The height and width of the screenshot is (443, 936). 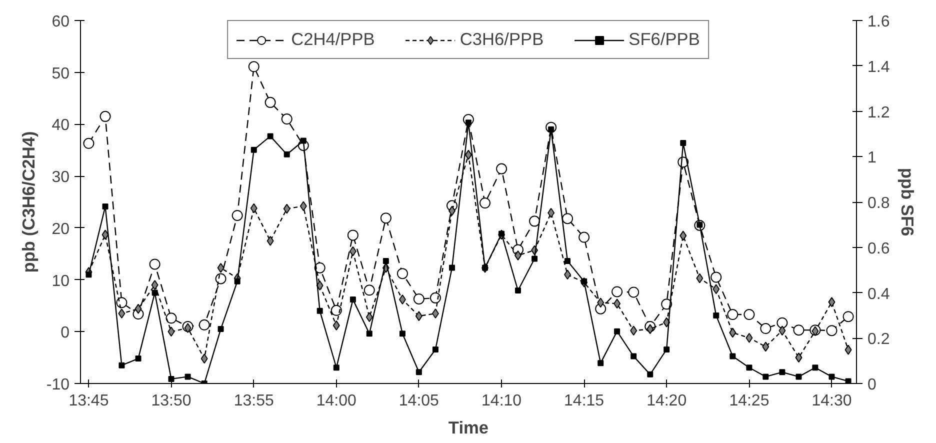 What do you see at coordinates (879, 339) in the screenshot?
I see `y2-tick-label: 0.2` at bounding box center [879, 339].